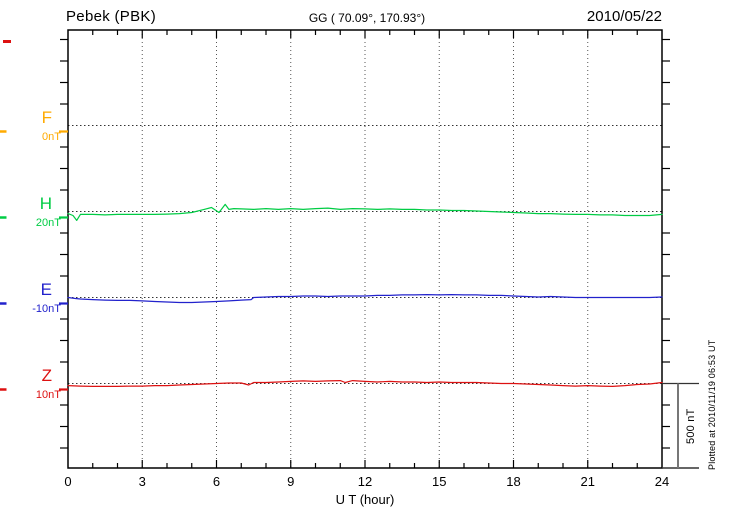 This screenshot has height=520, width=730. I want to click on component-baseline-value-E: -10nT, so click(46, 308).